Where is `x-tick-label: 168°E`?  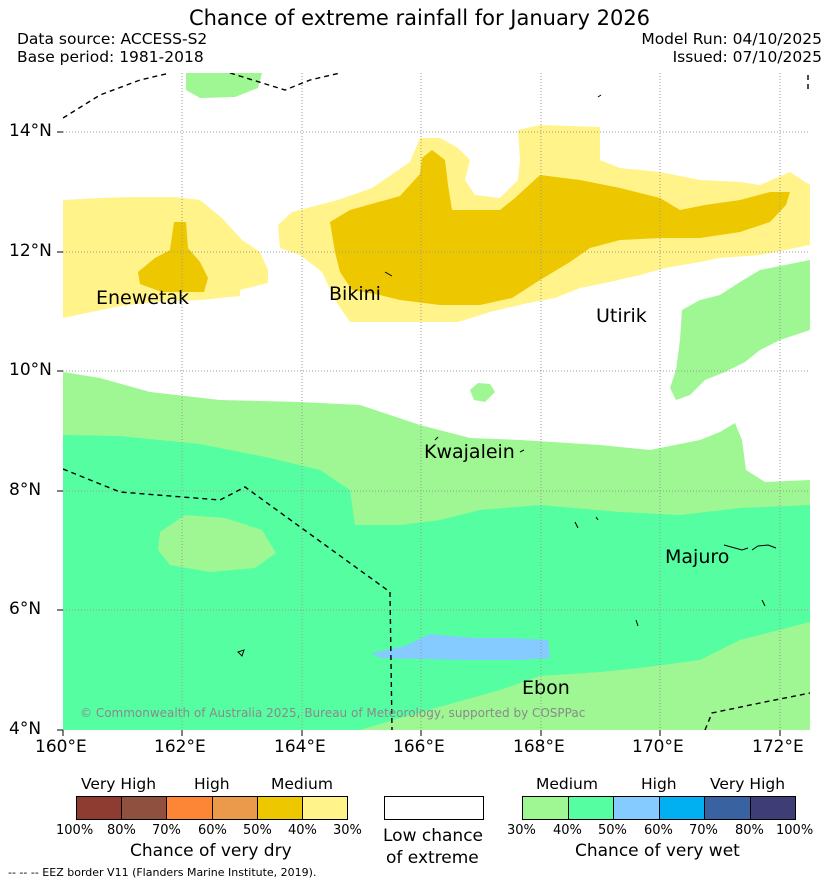
x-tick-label: 168°E is located at coordinates (539, 747).